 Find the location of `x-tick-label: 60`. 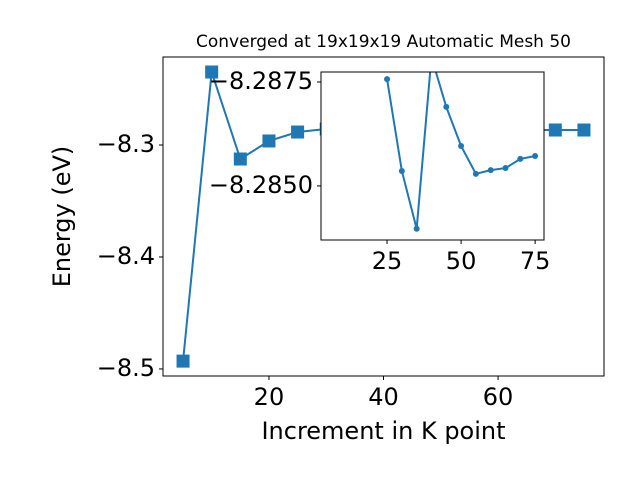

x-tick-label: 60 is located at coordinates (498, 397).